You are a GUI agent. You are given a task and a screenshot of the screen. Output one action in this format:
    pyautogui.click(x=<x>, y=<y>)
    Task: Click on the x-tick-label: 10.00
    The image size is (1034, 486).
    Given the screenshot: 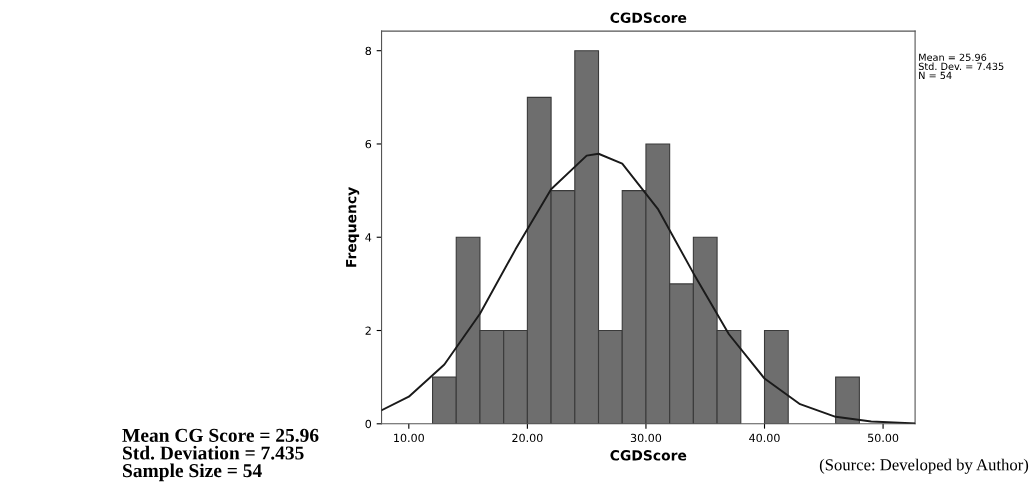 What is the action you would take?
    pyautogui.click(x=409, y=438)
    